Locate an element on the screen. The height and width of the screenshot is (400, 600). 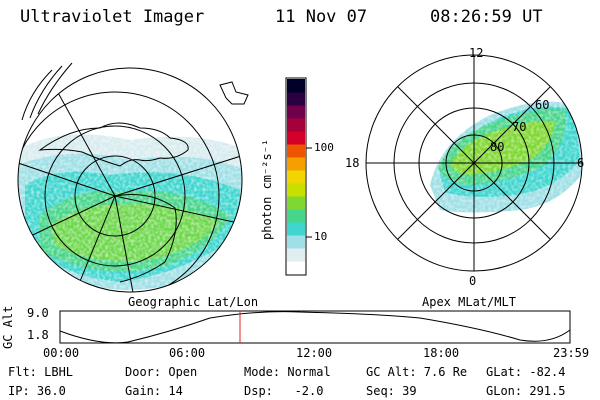
mlat-label-60: 60 is located at coordinates (542, 105).